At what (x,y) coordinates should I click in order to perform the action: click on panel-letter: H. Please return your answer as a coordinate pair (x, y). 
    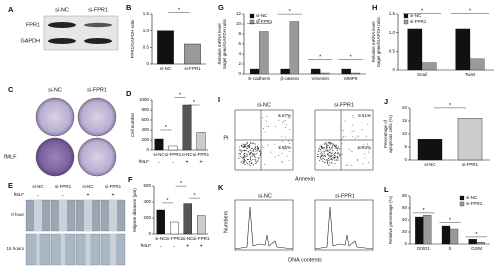
    Looking at the image, I should click on (374, 7).